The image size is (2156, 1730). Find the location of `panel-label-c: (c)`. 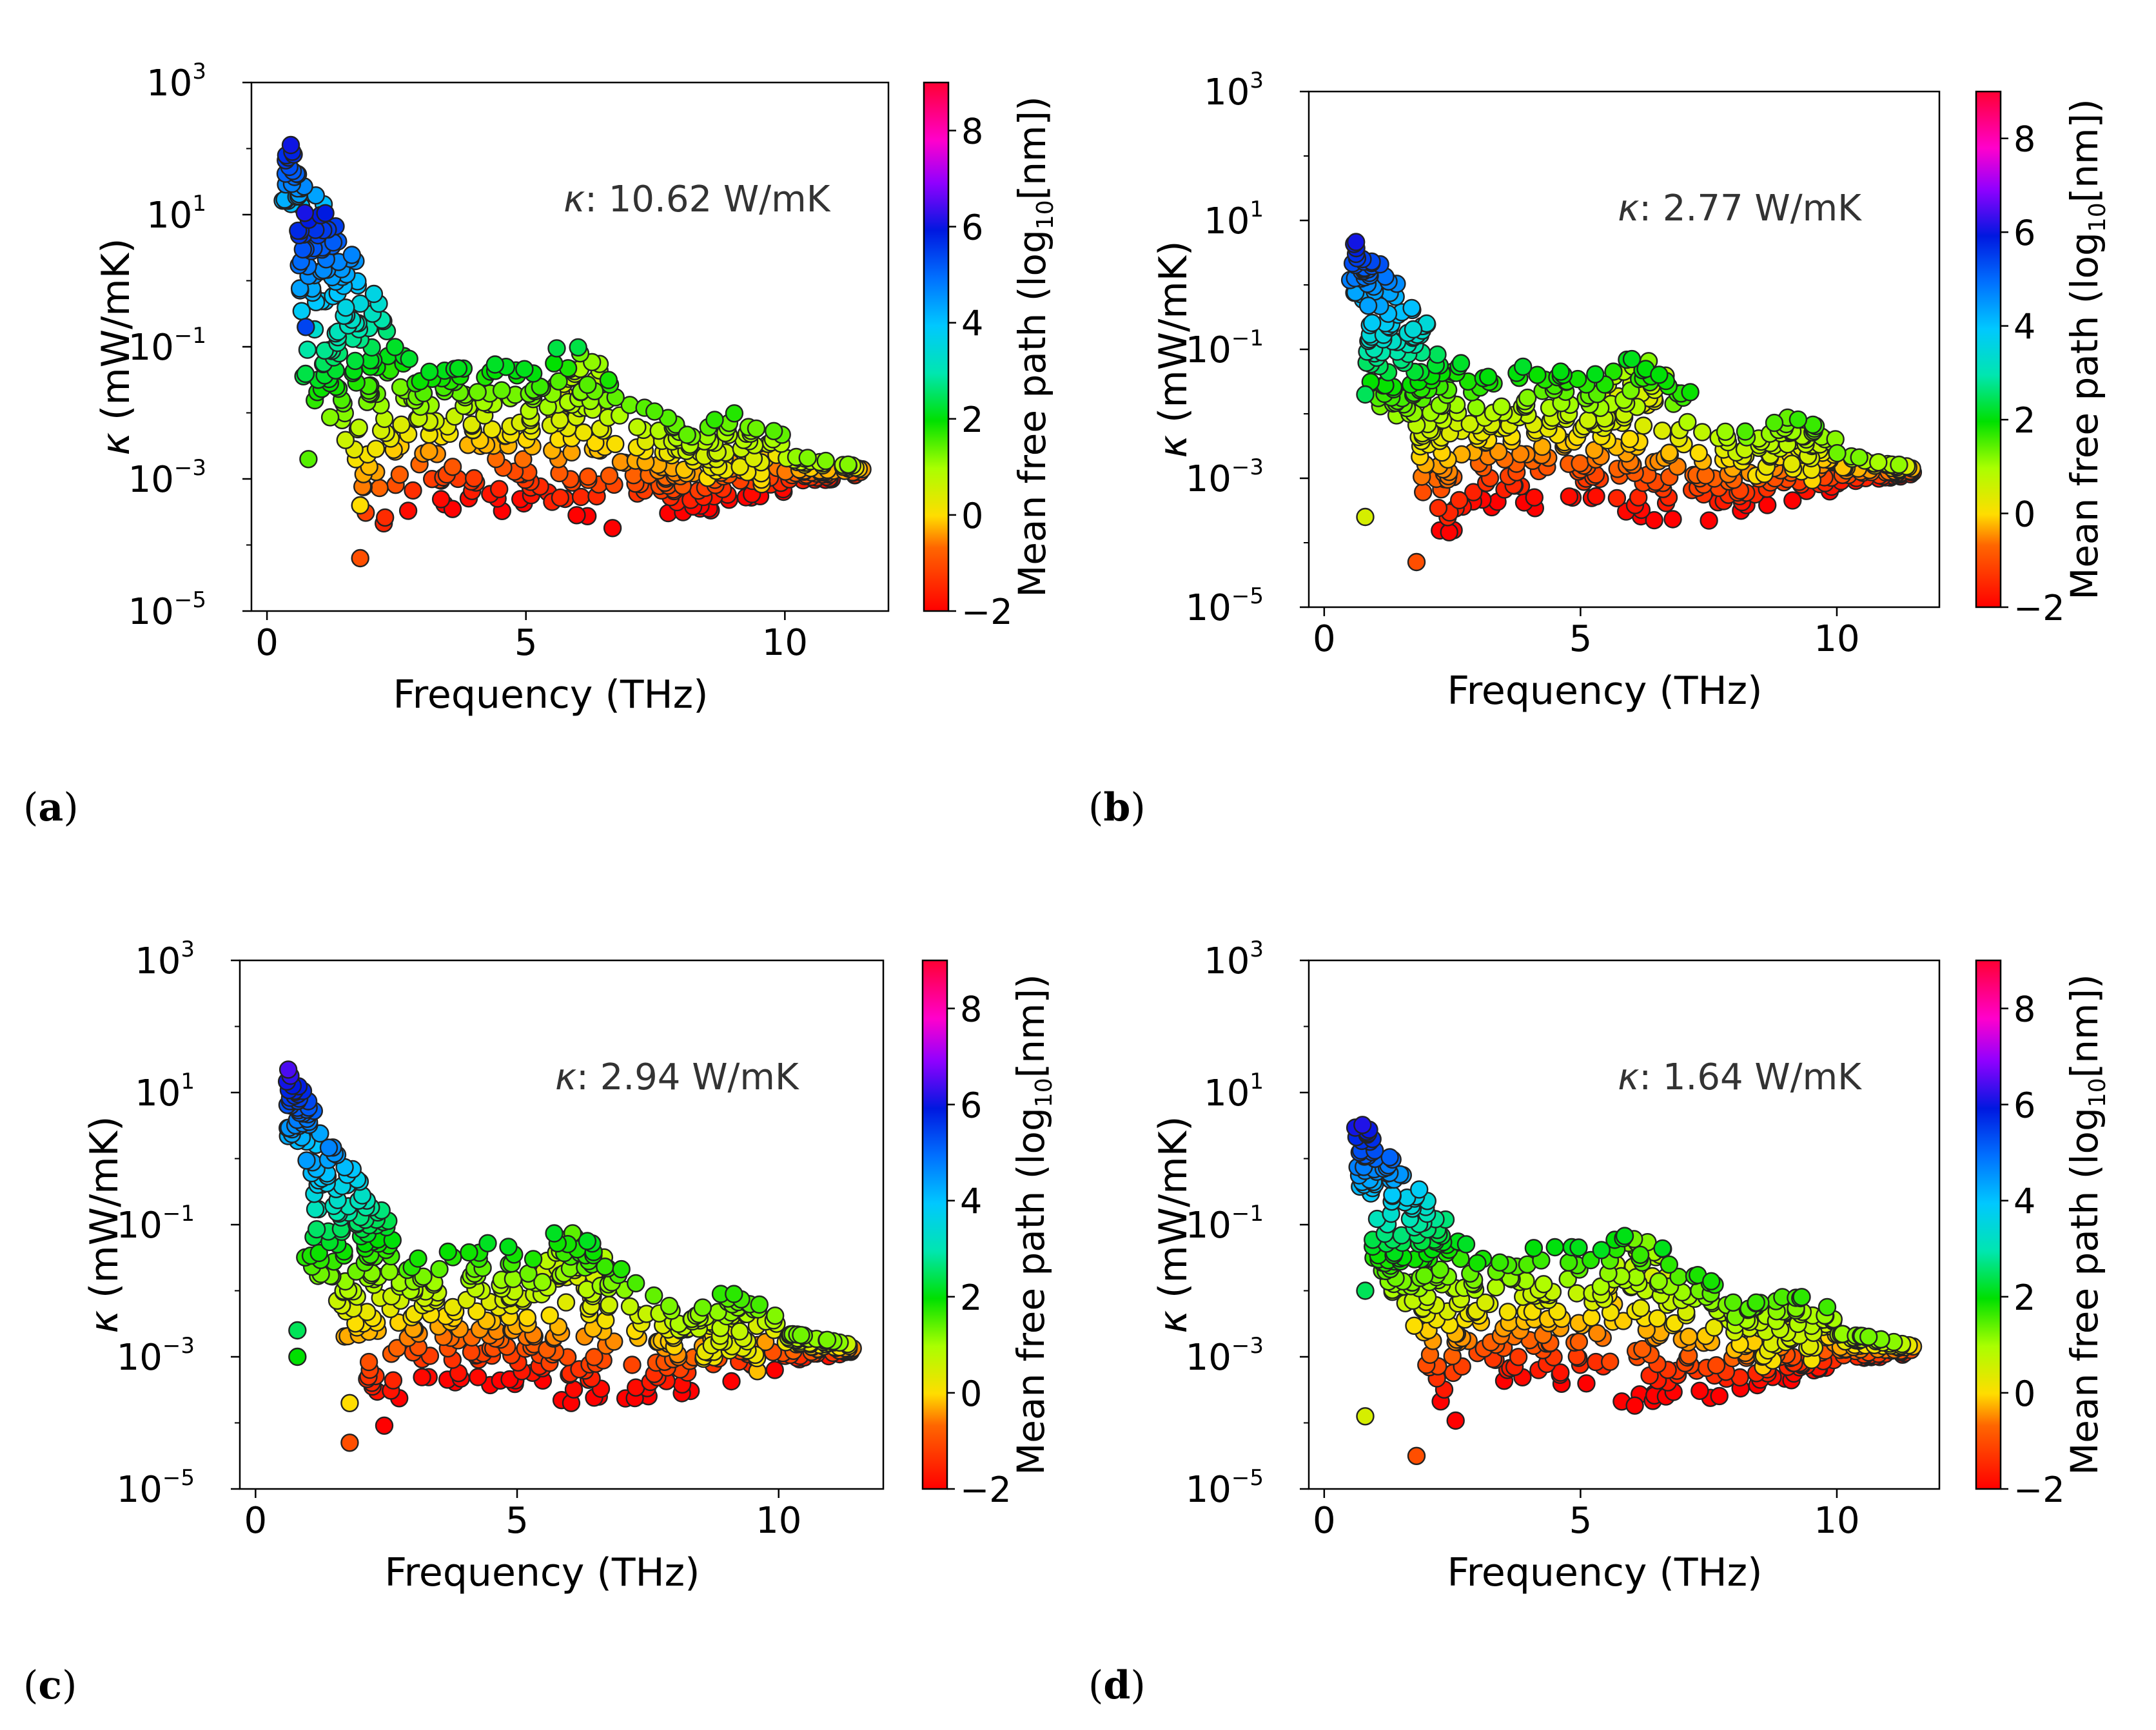

panel-label-c: (c) is located at coordinates (50, 1685).